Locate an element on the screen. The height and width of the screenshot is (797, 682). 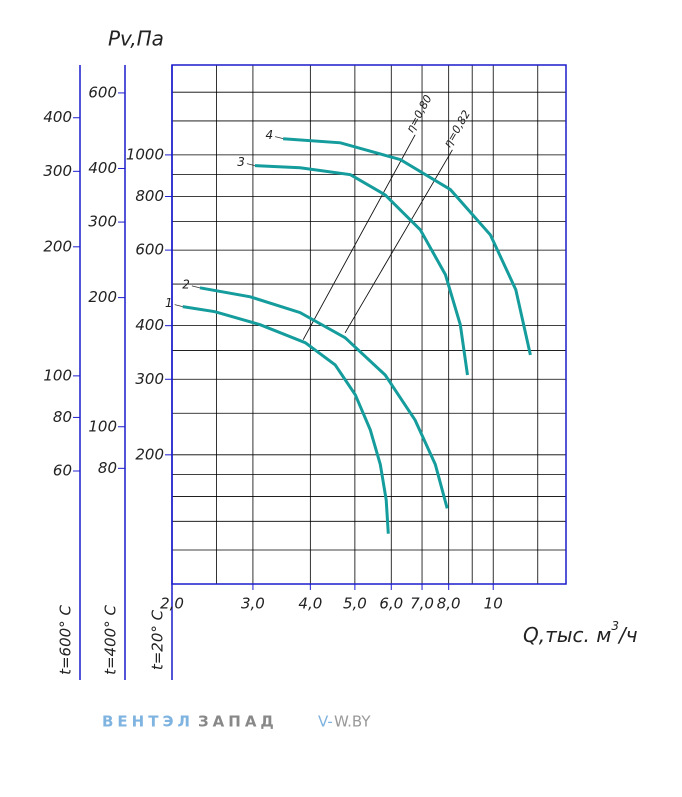
y-axis-title: Pv,Па is located at coordinates (136, 39).